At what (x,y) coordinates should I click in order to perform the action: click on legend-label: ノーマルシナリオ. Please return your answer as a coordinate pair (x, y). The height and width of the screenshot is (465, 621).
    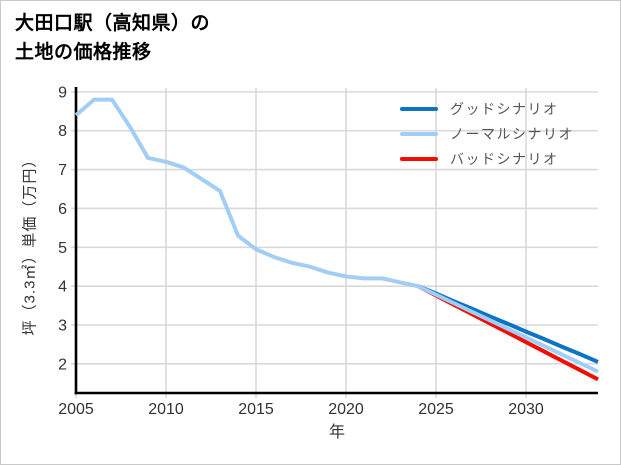
    Looking at the image, I should click on (512, 133).